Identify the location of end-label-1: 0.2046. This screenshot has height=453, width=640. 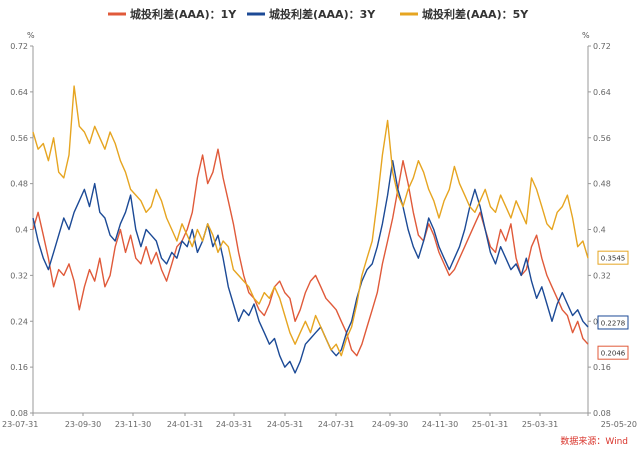
(613, 352).